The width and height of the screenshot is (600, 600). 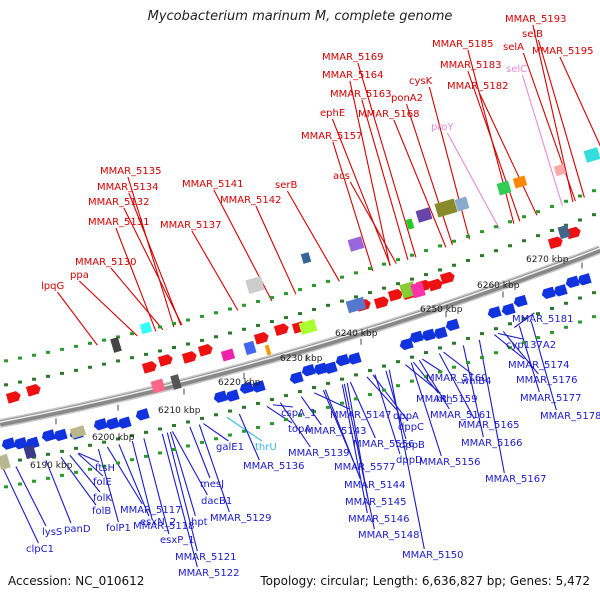 I want to click on gene-label-MMAR_5141: MMAR_5141, so click(x=213, y=184).